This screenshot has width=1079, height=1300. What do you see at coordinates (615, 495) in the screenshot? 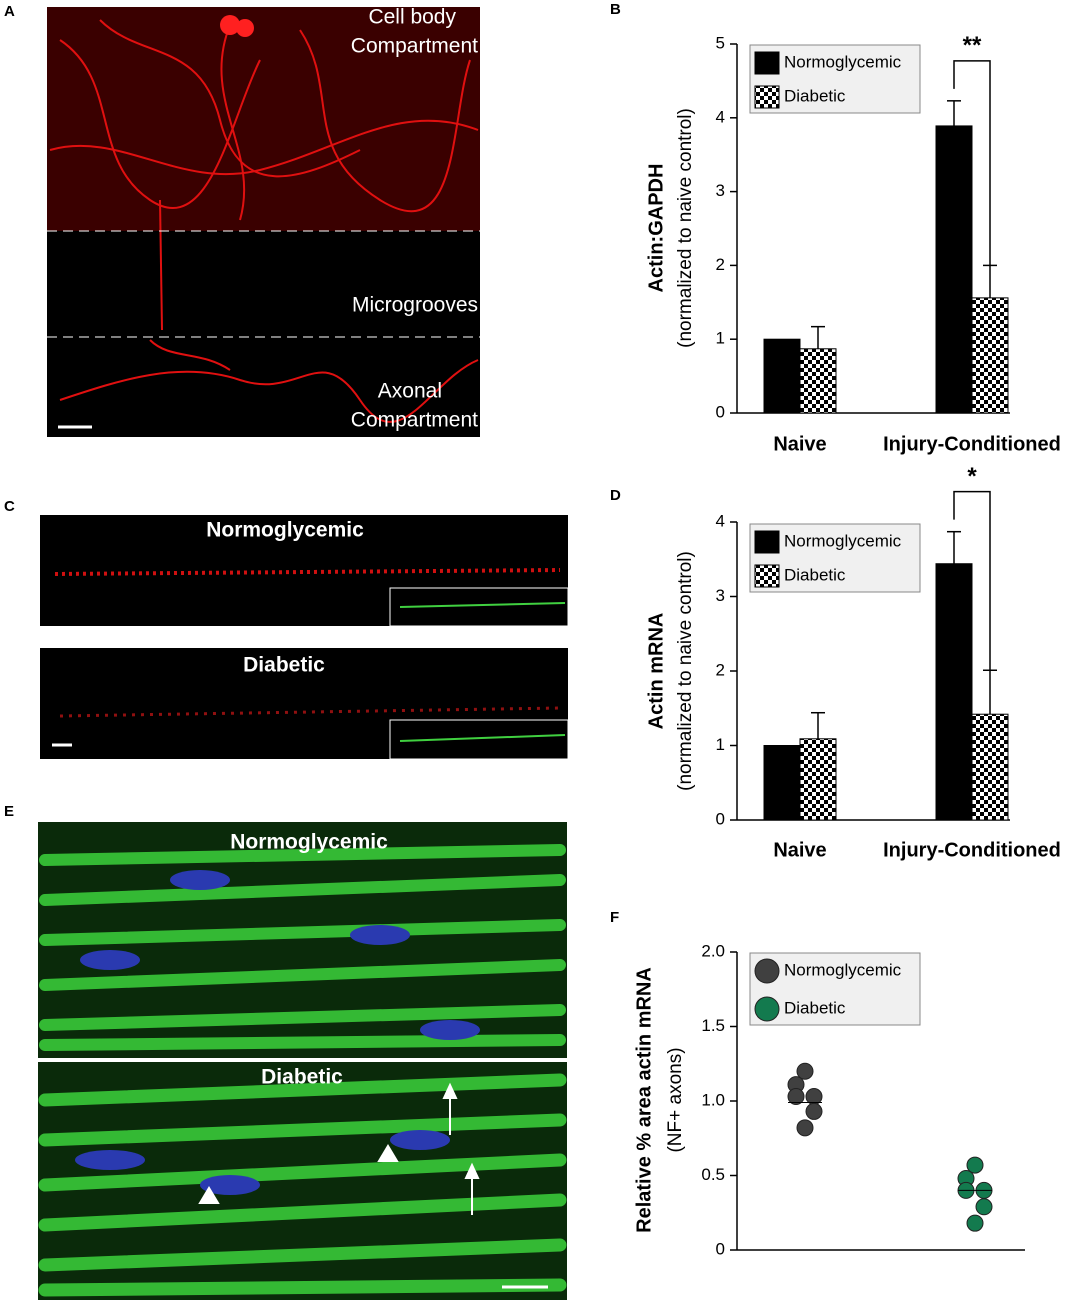
I see `panel-label: D` at bounding box center [615, 495].